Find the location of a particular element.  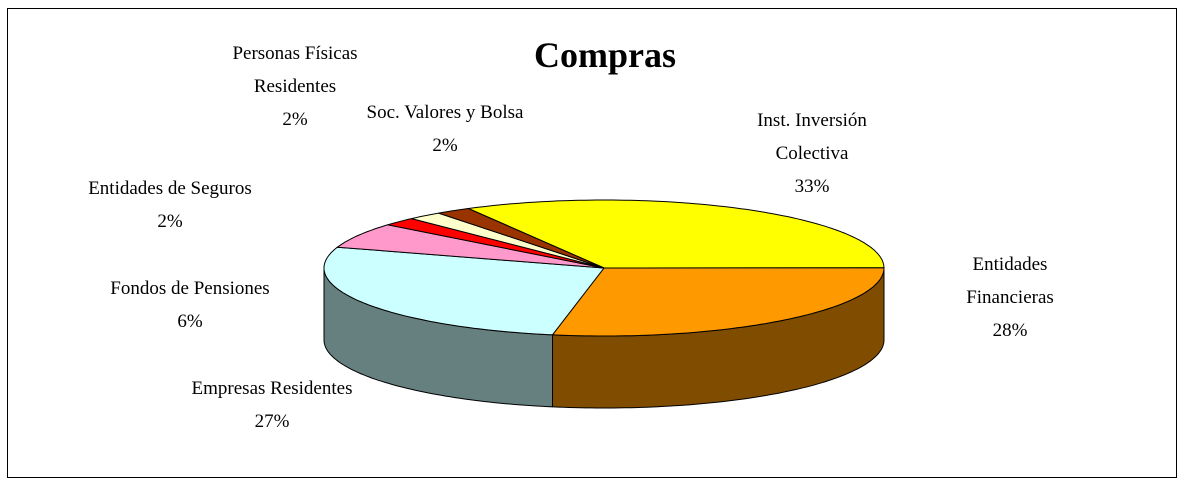

chart-title: Compras is located at coordinates (605, 55).